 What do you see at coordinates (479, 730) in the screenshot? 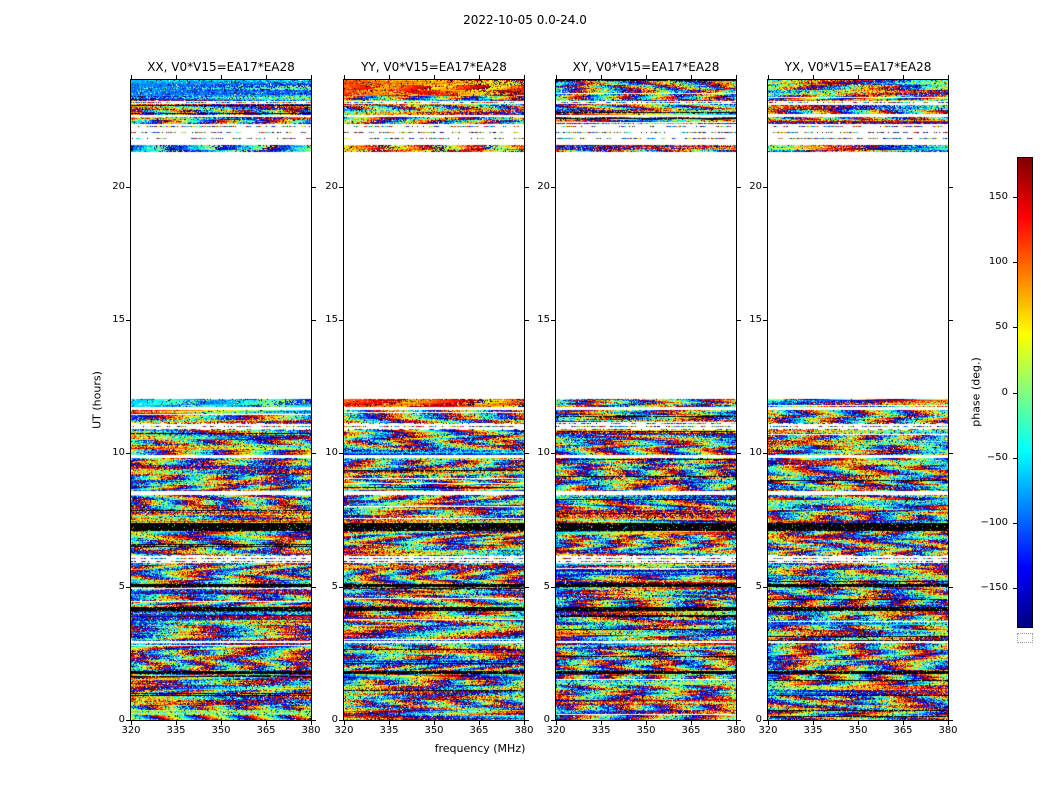
I see `xtick-label-yy-365: 365` at bounding box center [479, 730].